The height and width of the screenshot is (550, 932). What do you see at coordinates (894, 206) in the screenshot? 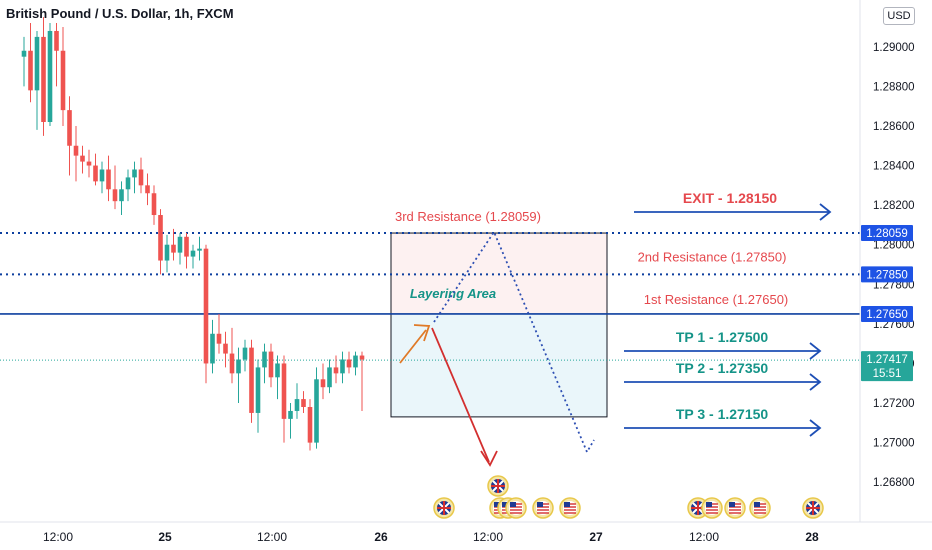
I see `y-tick-label: 1.28200` at bounding box center [894, 206].